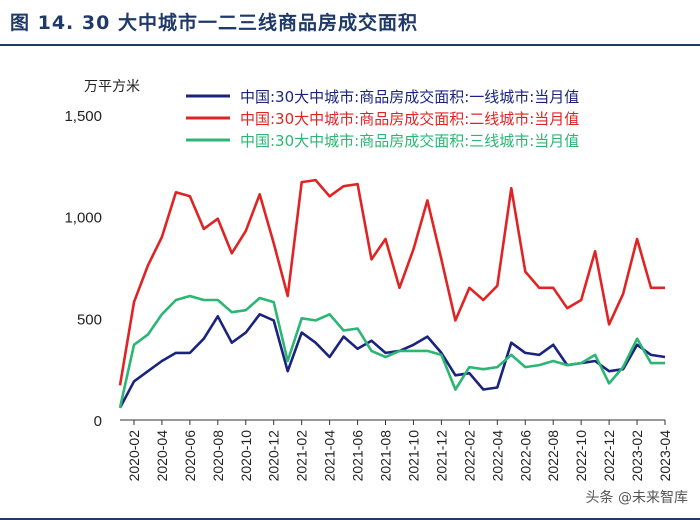  I want to click on x-tick-label: 2022-12, so click(609, 456).